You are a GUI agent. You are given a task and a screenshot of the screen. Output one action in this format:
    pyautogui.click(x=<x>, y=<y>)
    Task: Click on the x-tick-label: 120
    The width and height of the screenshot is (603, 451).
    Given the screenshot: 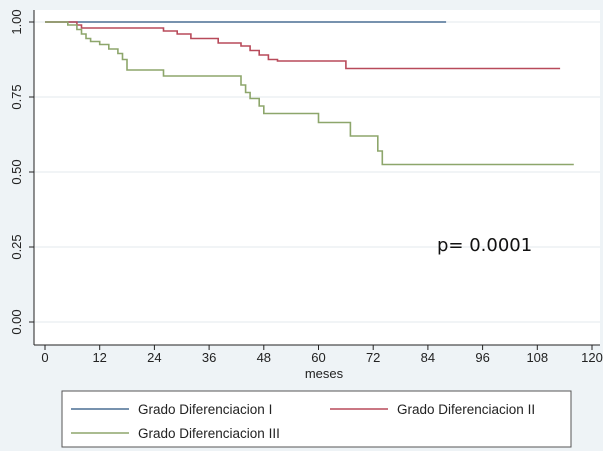 What is the action you would take?
    pyautogui.click(x=592, y=357)
    